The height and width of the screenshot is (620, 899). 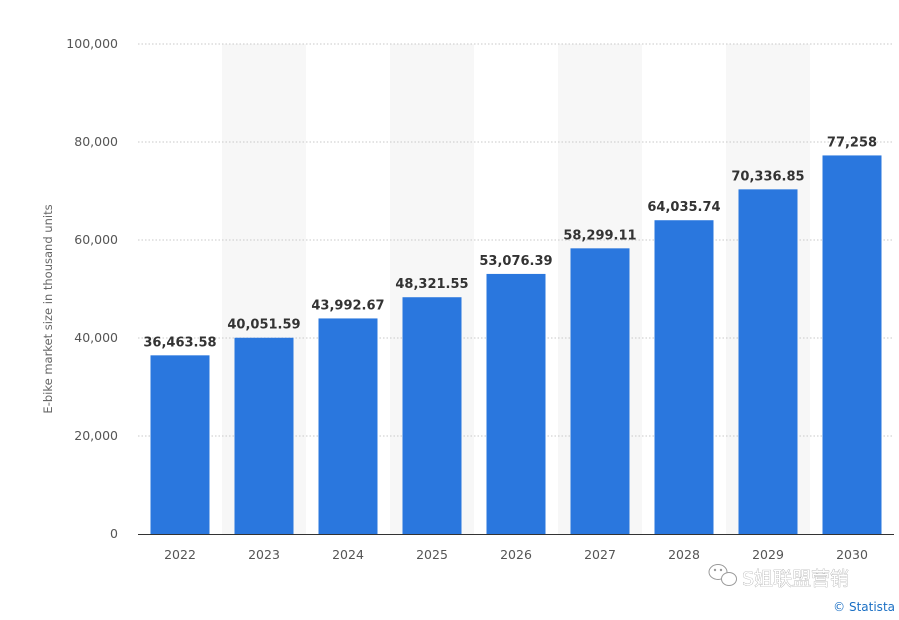 I want to click on bar-2024, so click(x=348, y=426).